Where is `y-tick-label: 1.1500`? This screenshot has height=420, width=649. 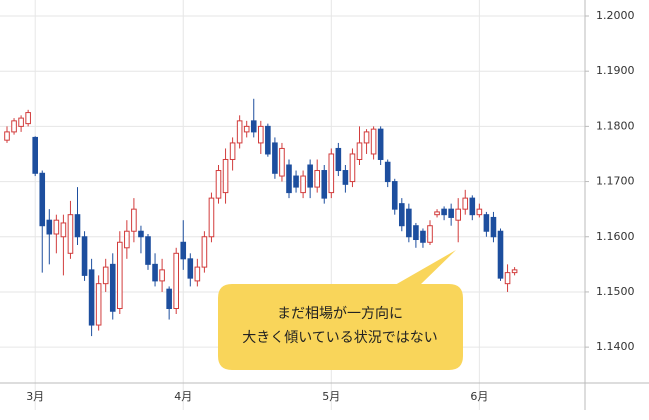 y-tick-label: 1.1500 is located at coordinates (615, 291).